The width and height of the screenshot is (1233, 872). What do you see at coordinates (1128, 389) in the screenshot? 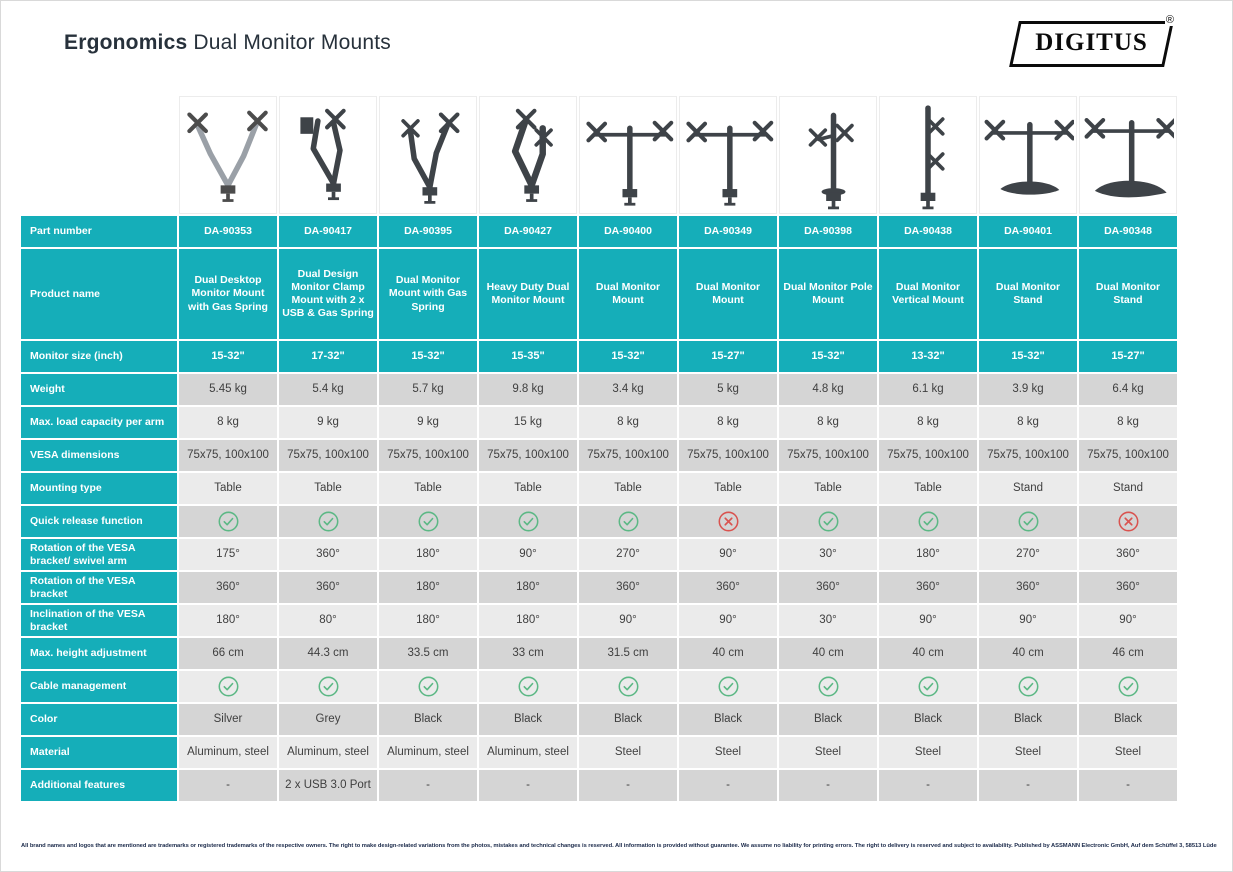
I see `weight-cell: 6.4 kg` at bounding box center [1128, 389].